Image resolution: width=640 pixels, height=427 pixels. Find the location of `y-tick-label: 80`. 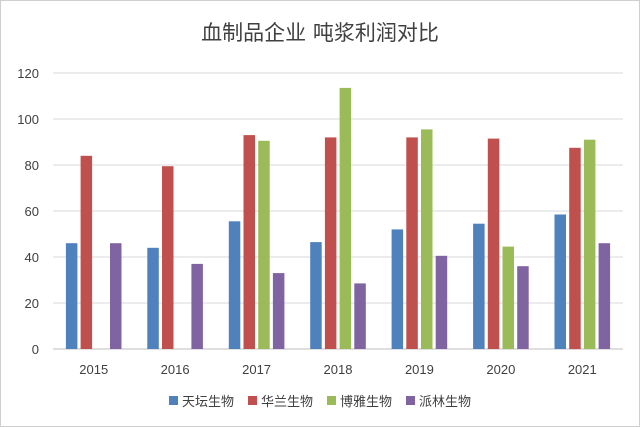

y-tick-label: 80 is located at coordinates (32, 165).